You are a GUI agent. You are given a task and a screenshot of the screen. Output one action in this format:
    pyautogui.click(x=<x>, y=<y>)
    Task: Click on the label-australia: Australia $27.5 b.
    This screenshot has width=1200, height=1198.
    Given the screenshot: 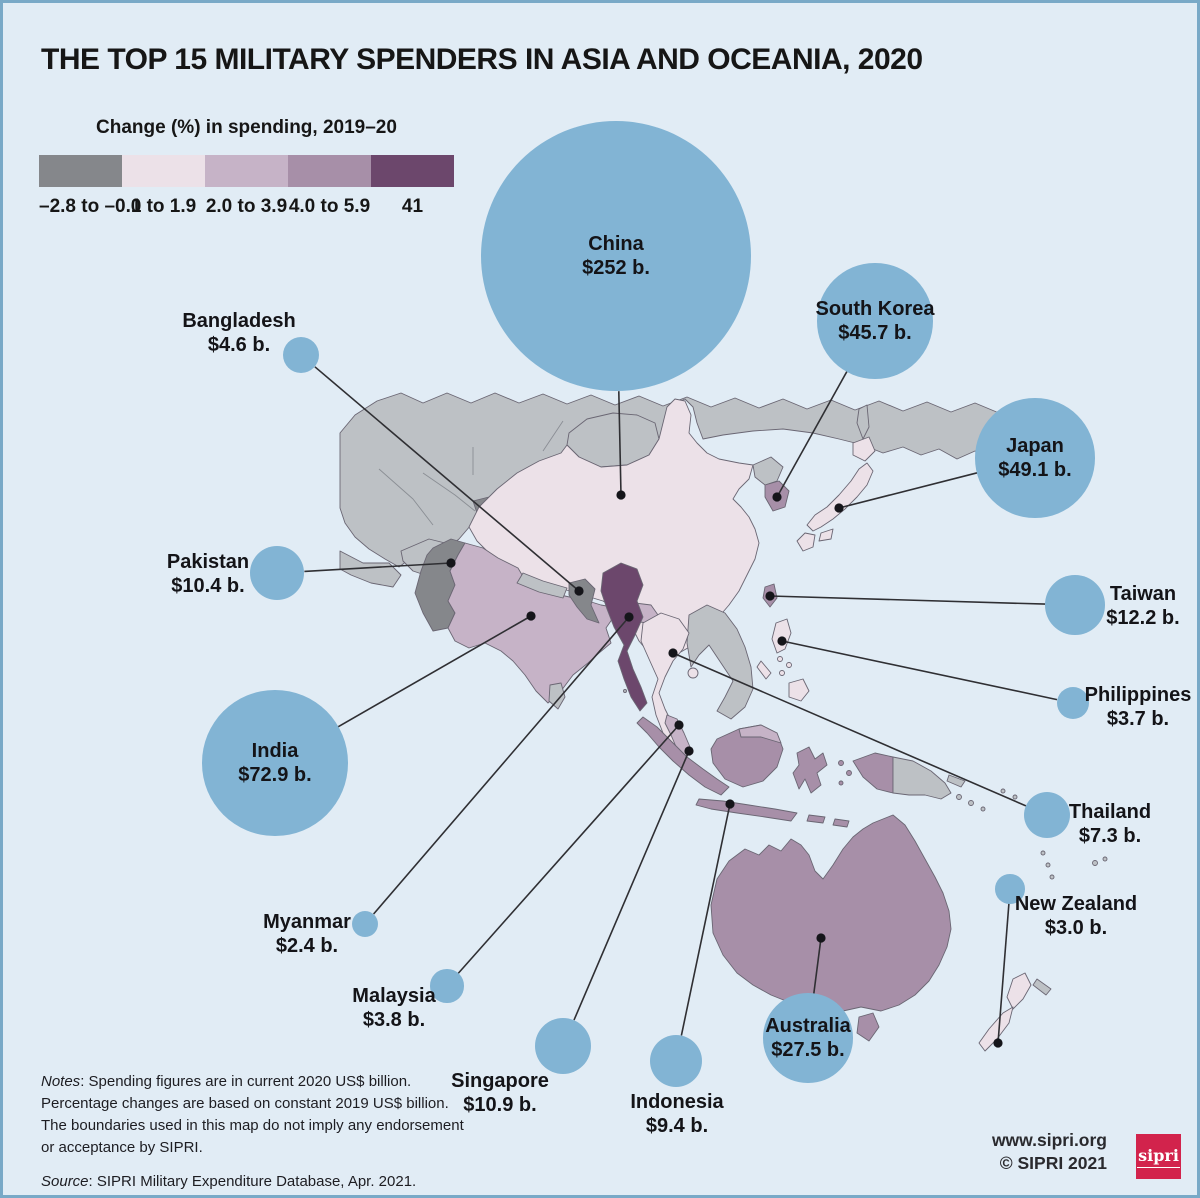 What is the action you would take?
    pyautogui.click(x=808, y=1038)
    